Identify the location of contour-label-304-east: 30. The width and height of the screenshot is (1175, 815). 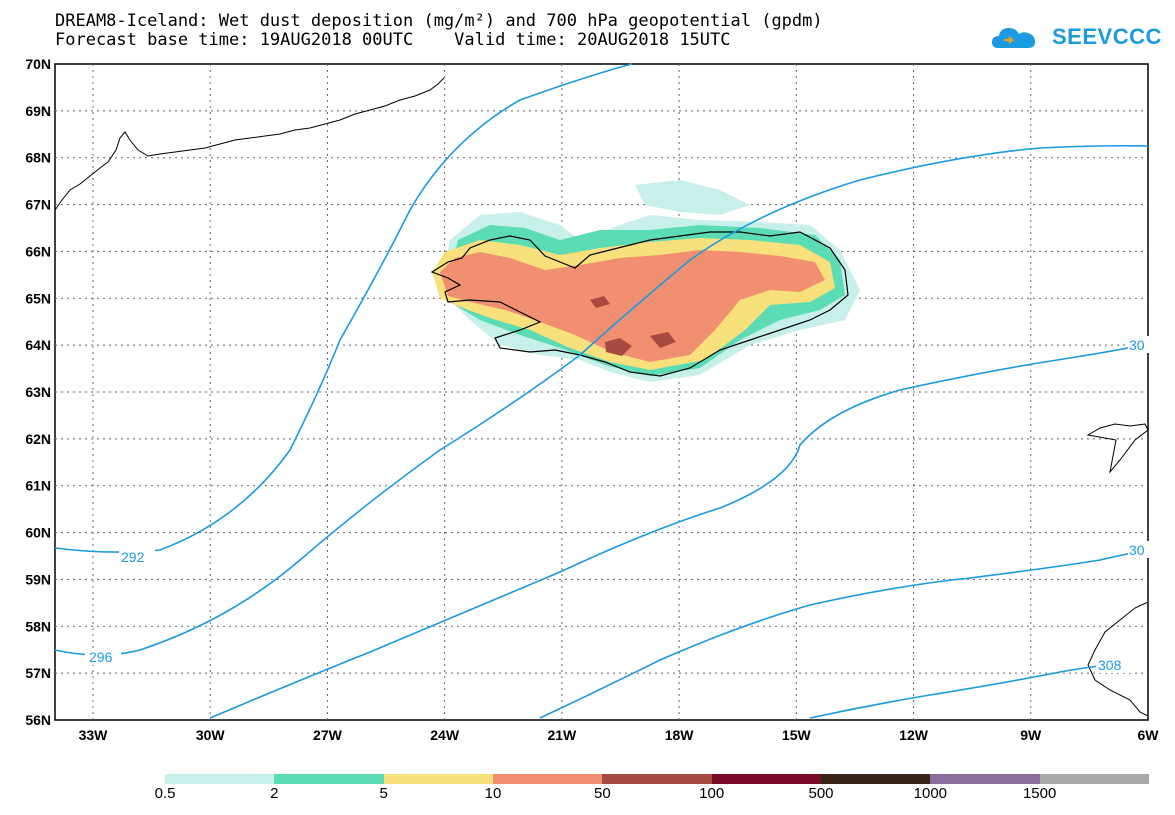
(1137, 550).